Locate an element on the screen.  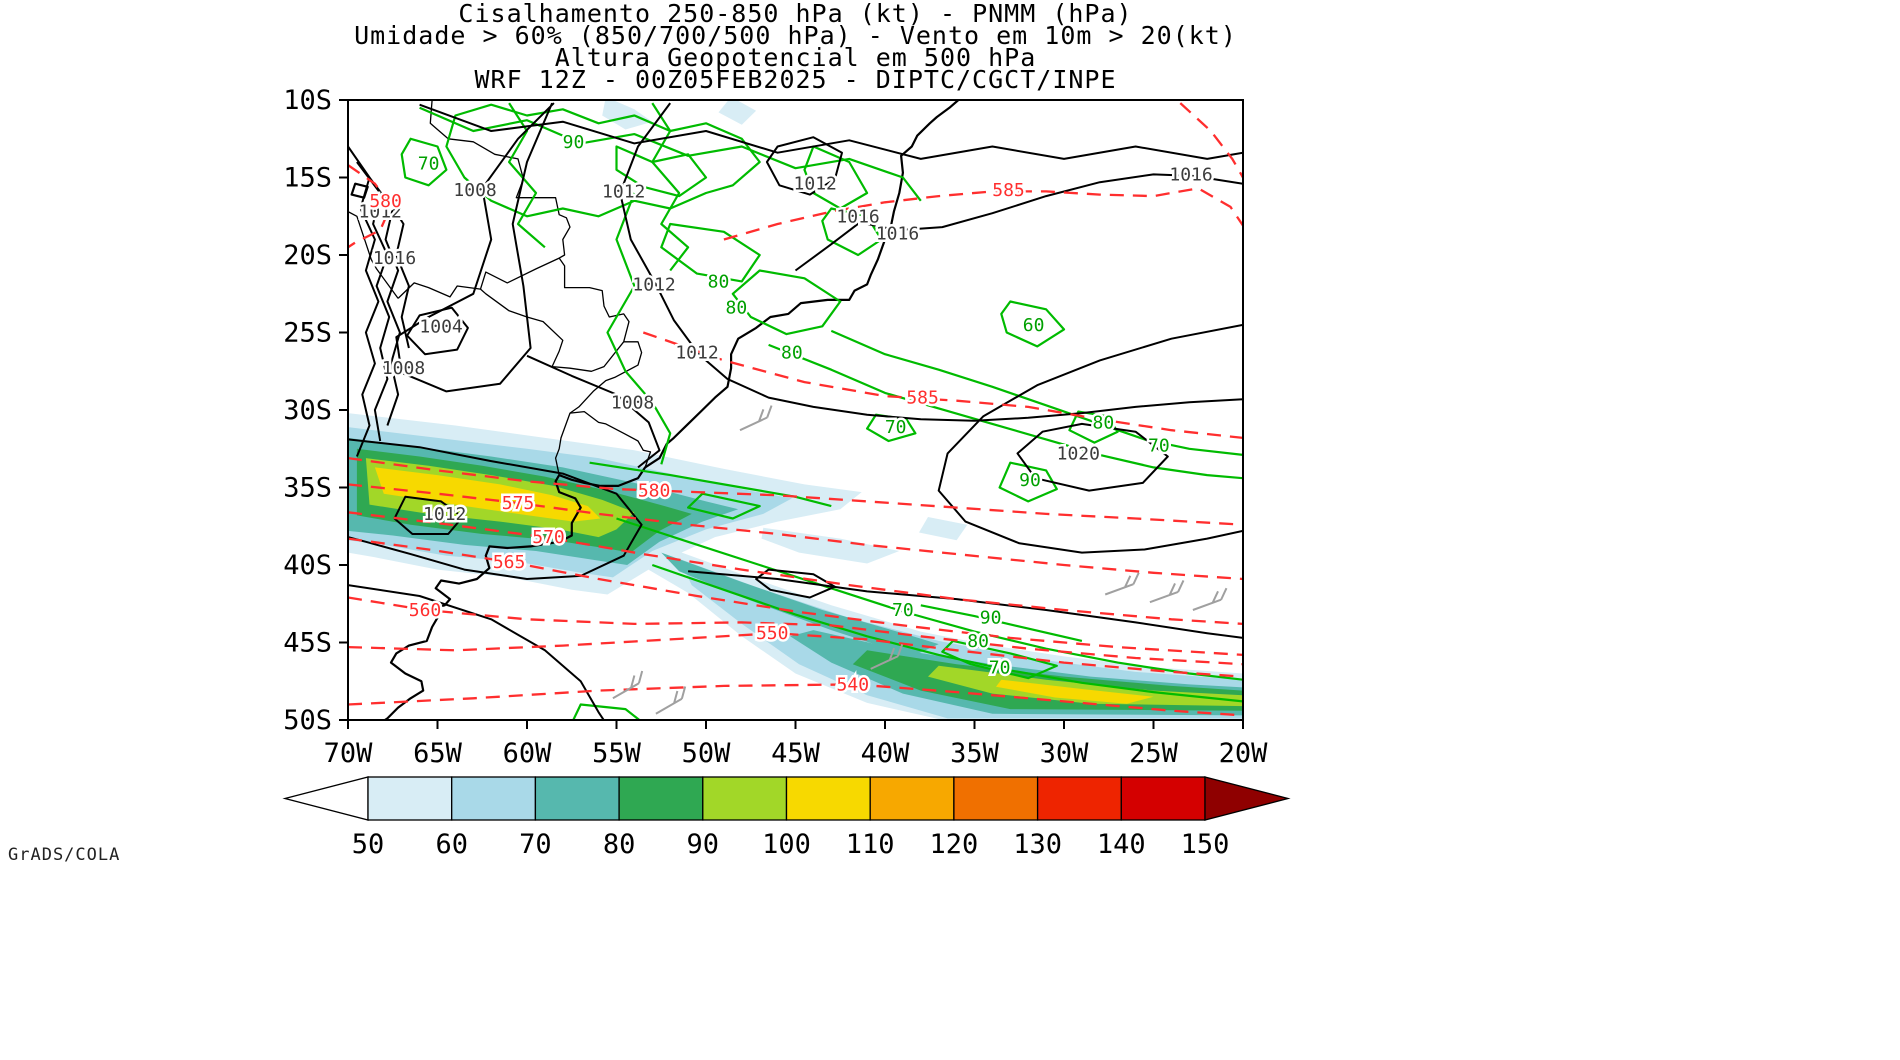
lat-tick-label: 15S is located at coordinates (307, 178).